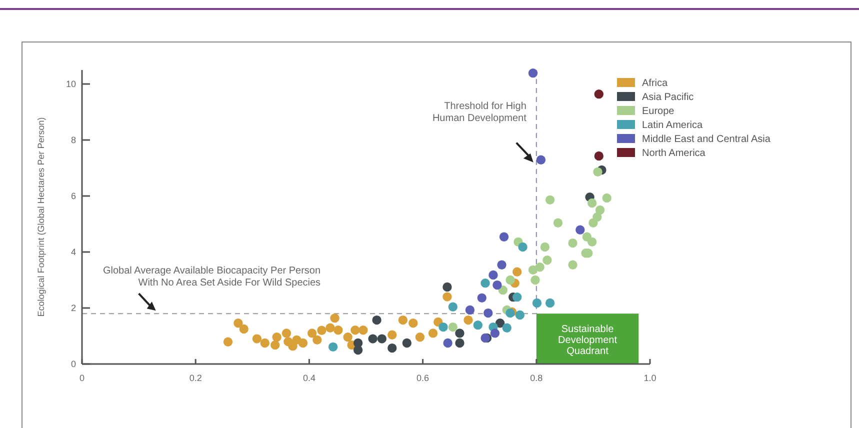  Describe the element at coordinates (706, 139) in the screenshot. I see `legend-label: Middle East and Central Asia` at that location.